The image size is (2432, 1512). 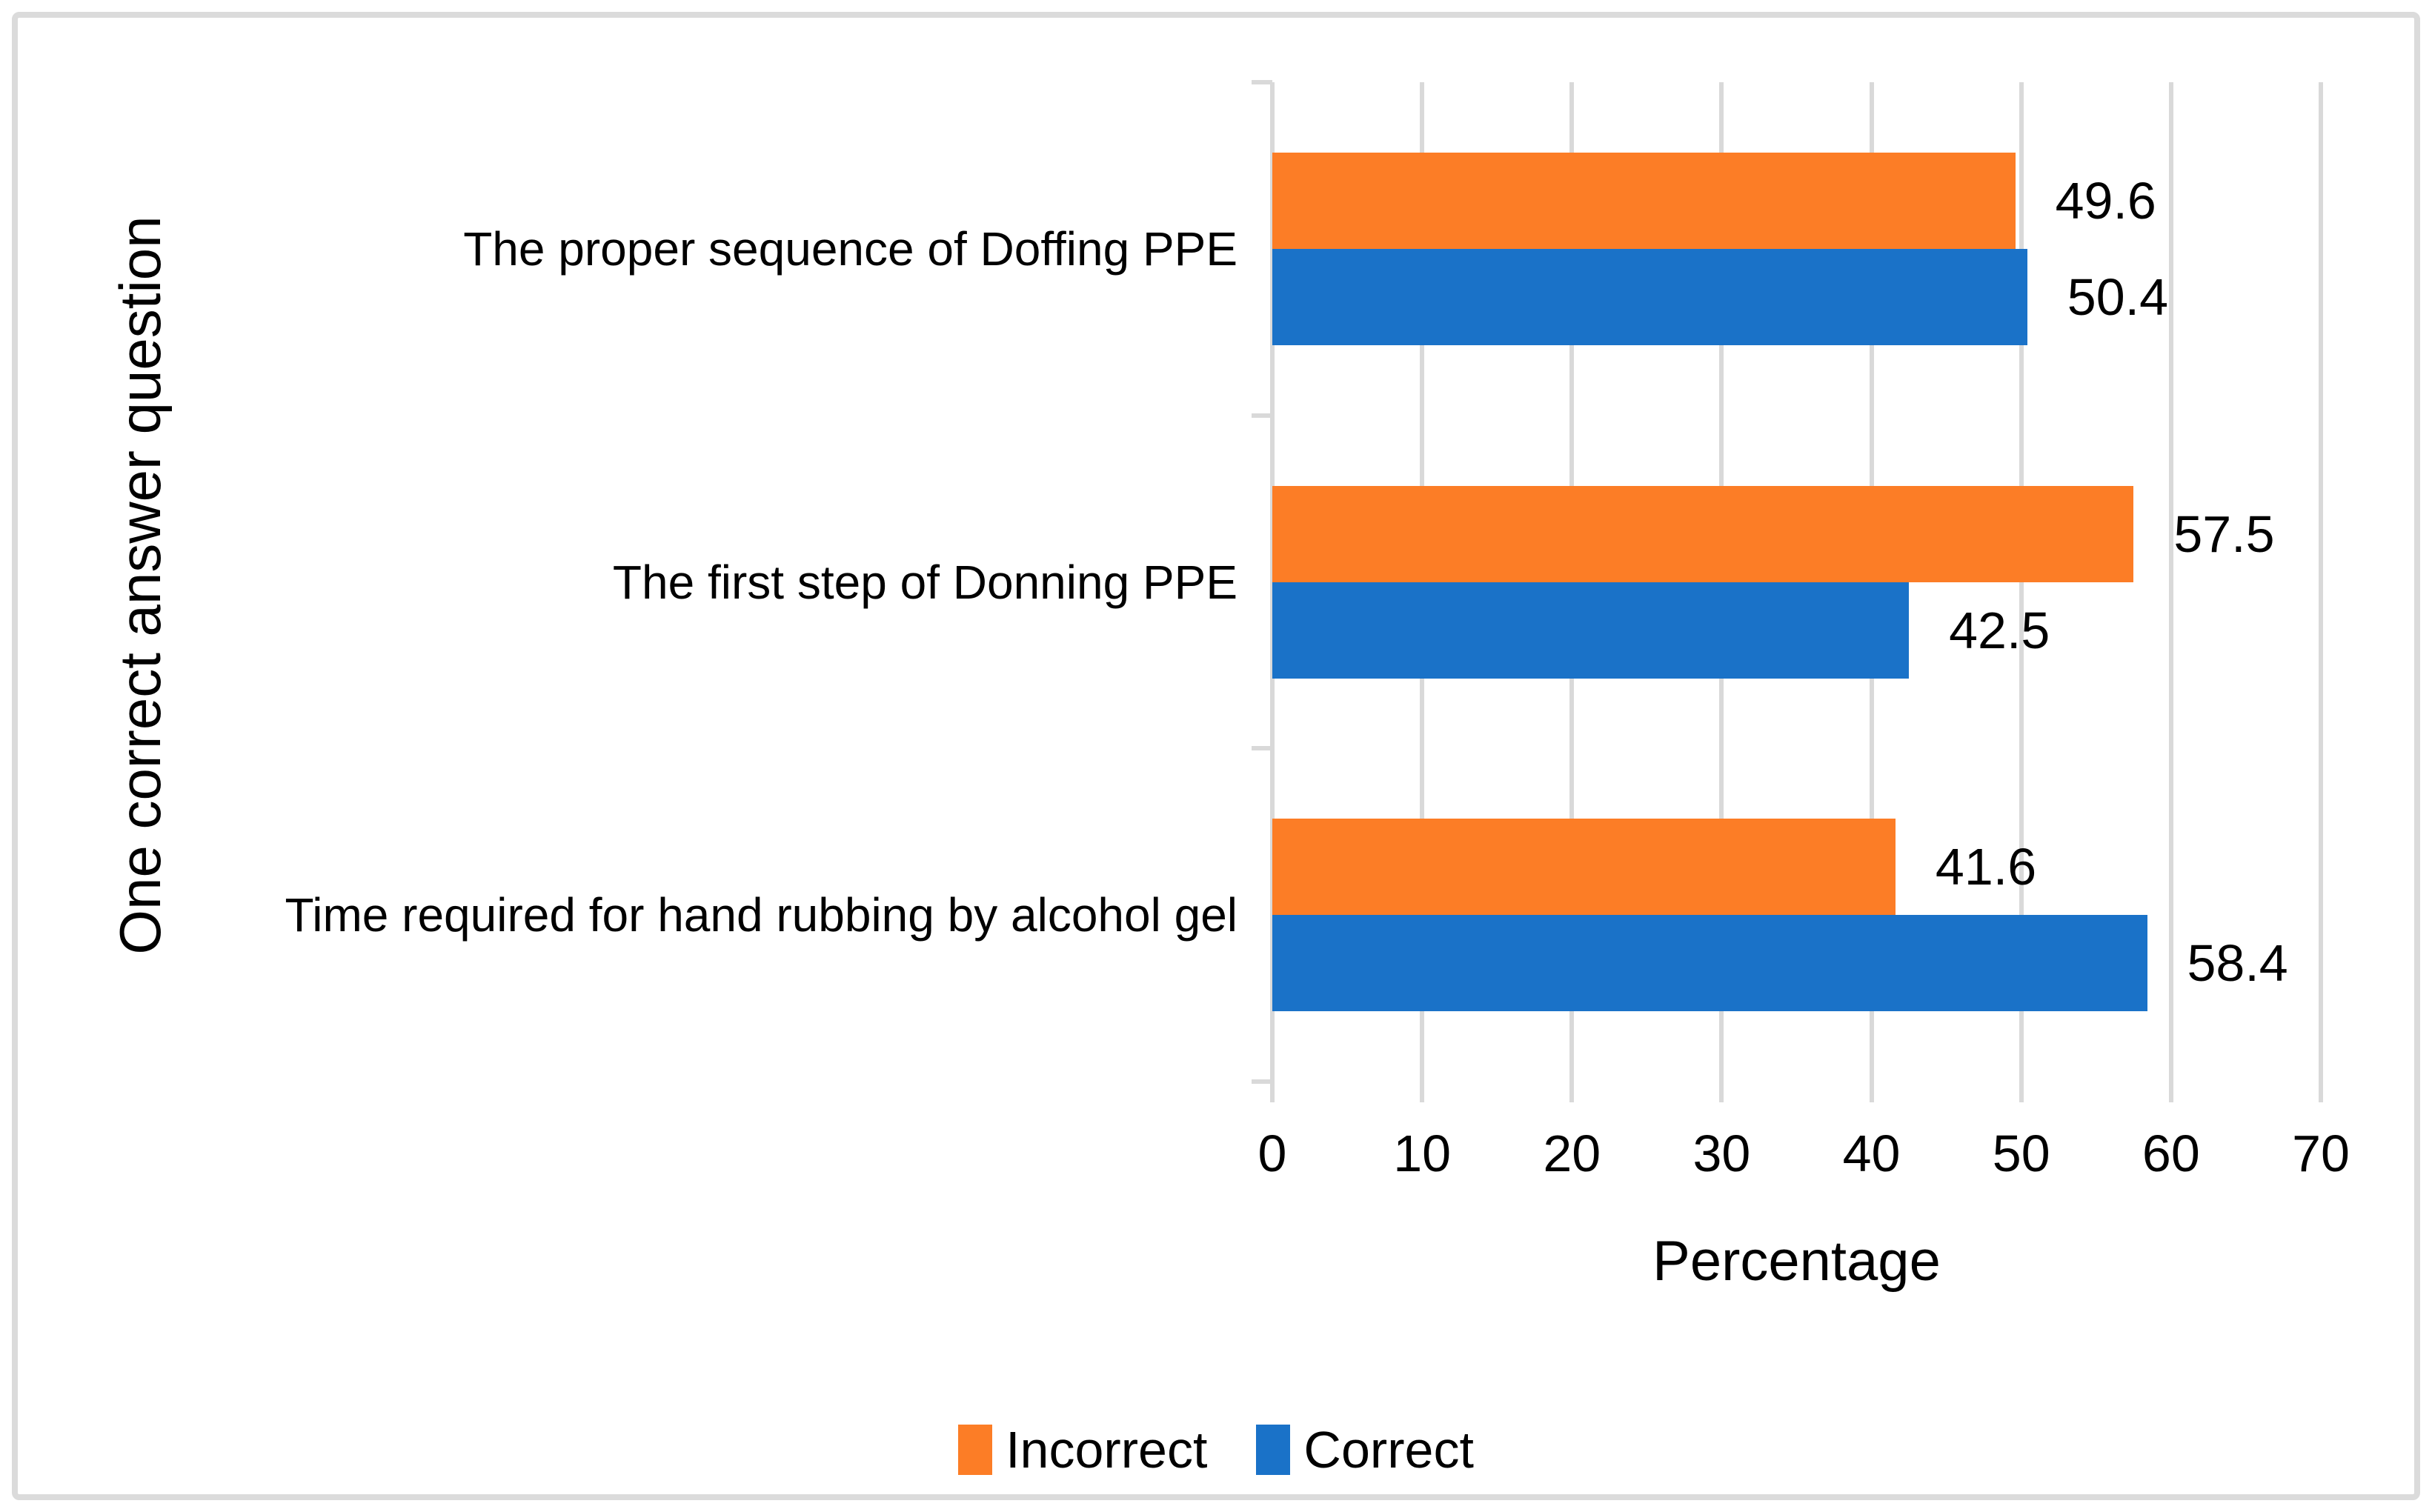 I want to click on x-tick-label-40: 40, so click(x=1871, y=1153).